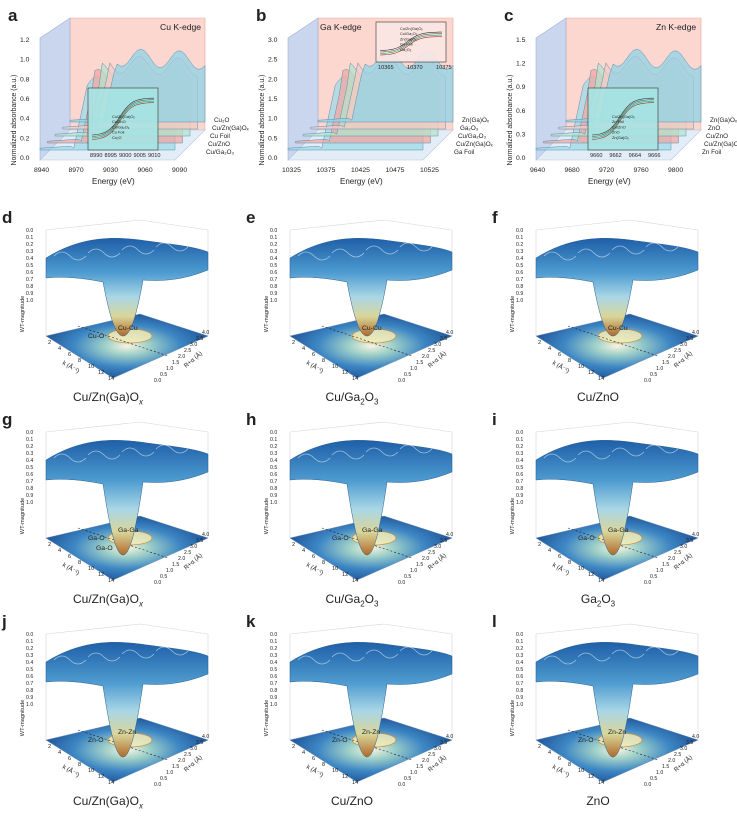 This screenshot has height=834, width=737. I want to click on rtick-l-2: 1.0, so click(659, 773).